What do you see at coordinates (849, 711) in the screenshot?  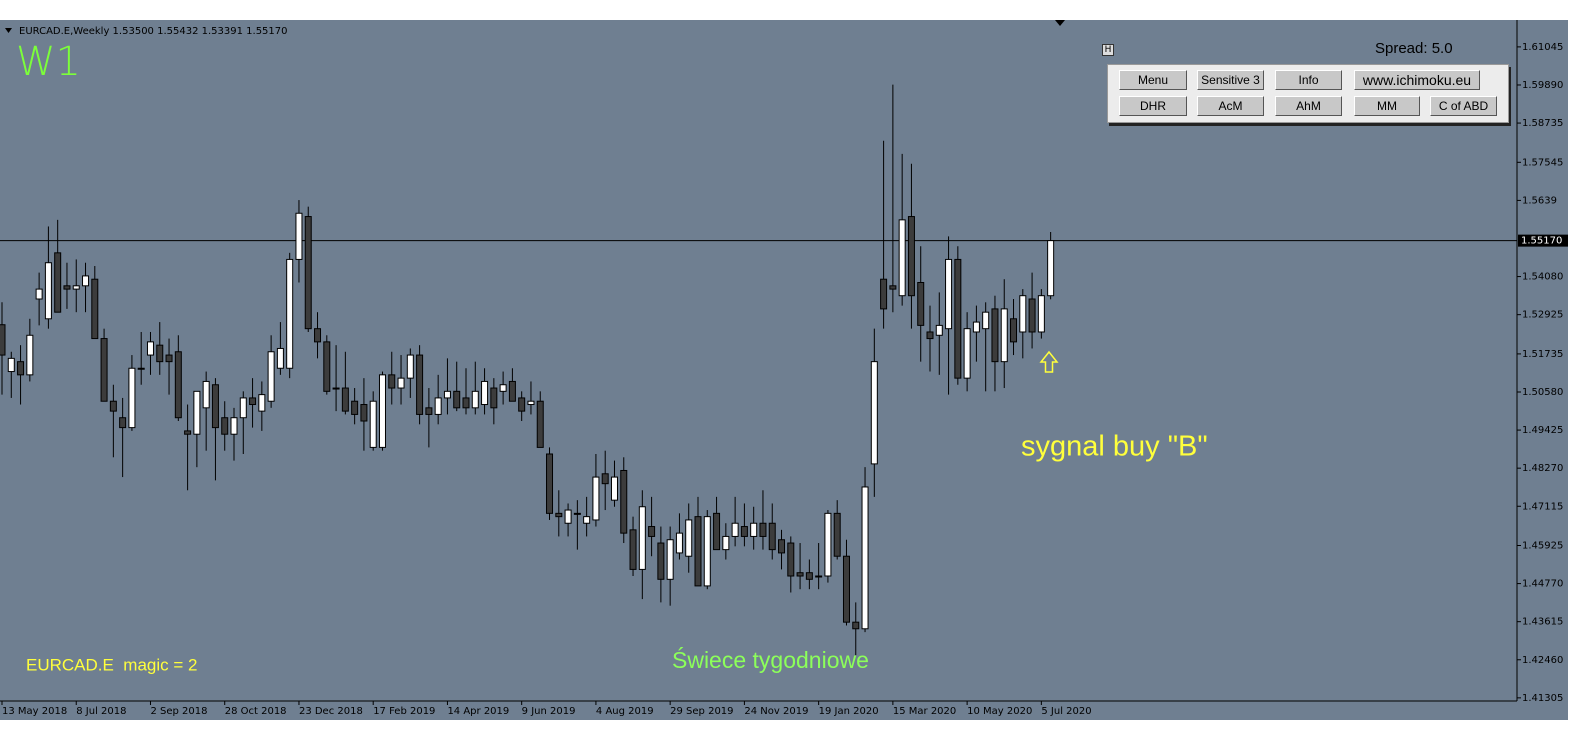 I see `x-tick-label: 19 Jan 2020` at bounding box center [849, 711].